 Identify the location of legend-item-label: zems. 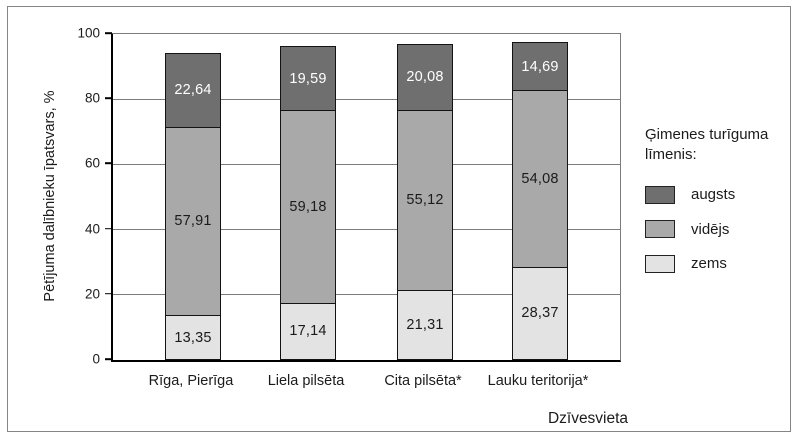
(709, 263).